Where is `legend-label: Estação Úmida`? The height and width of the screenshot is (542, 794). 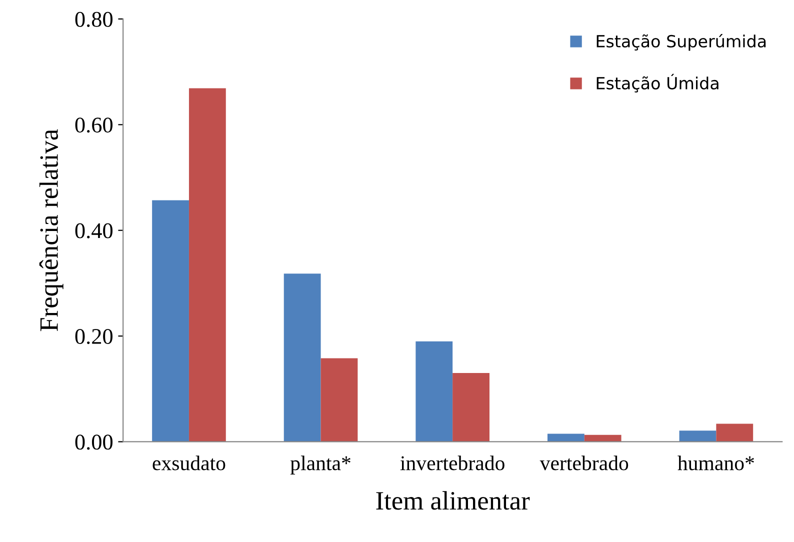 legend-label: Estação Úmida is located at coordinates (657, 83).